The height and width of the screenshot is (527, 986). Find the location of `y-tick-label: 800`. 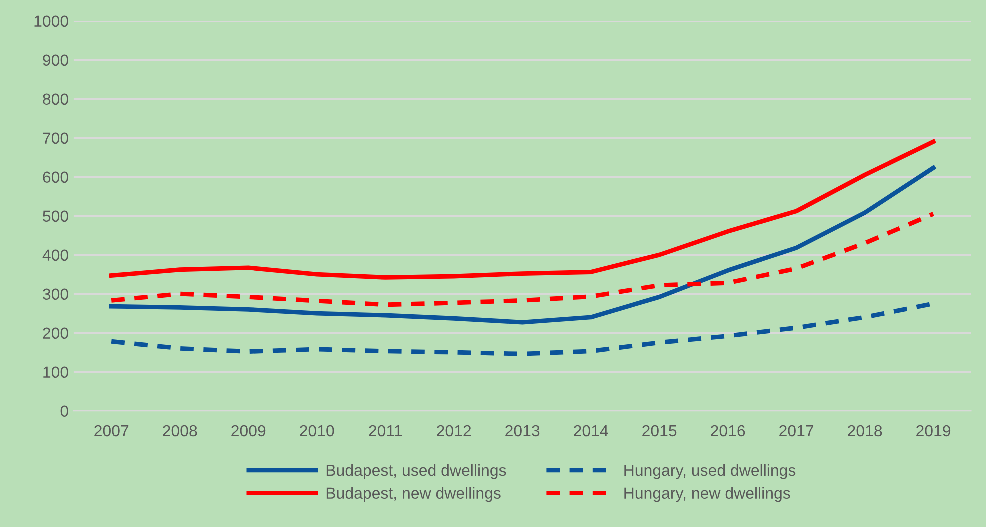

y-tick-label: 800 is located at coordinates (55, 100).